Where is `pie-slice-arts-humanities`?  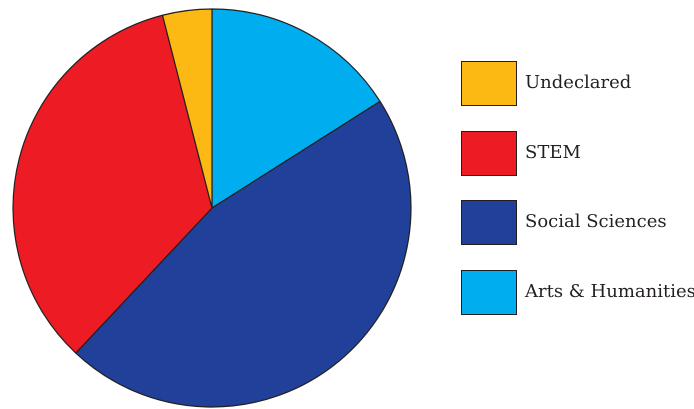 pie-slice-arts-humanities is located at coordinates (296, 108).